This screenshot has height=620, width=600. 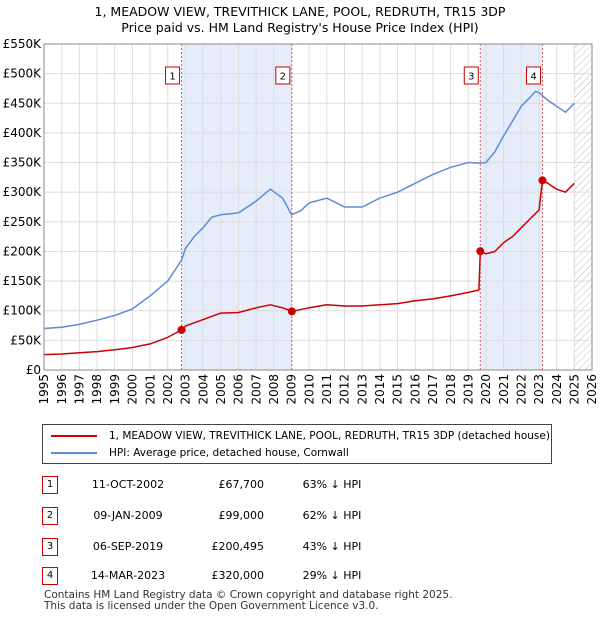 What do you see at coordinates (80, 389) in the screenshot?
I see `x-tick-label: 1997` at bounding box center [80, 389].